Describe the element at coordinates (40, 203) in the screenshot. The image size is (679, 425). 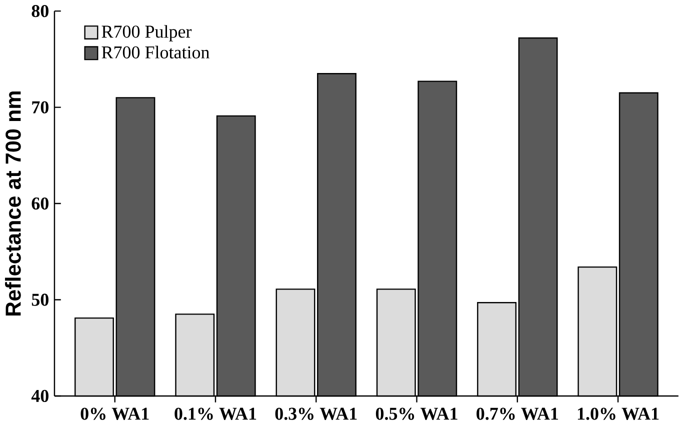
I see `y-tick-label: 60` at that location.